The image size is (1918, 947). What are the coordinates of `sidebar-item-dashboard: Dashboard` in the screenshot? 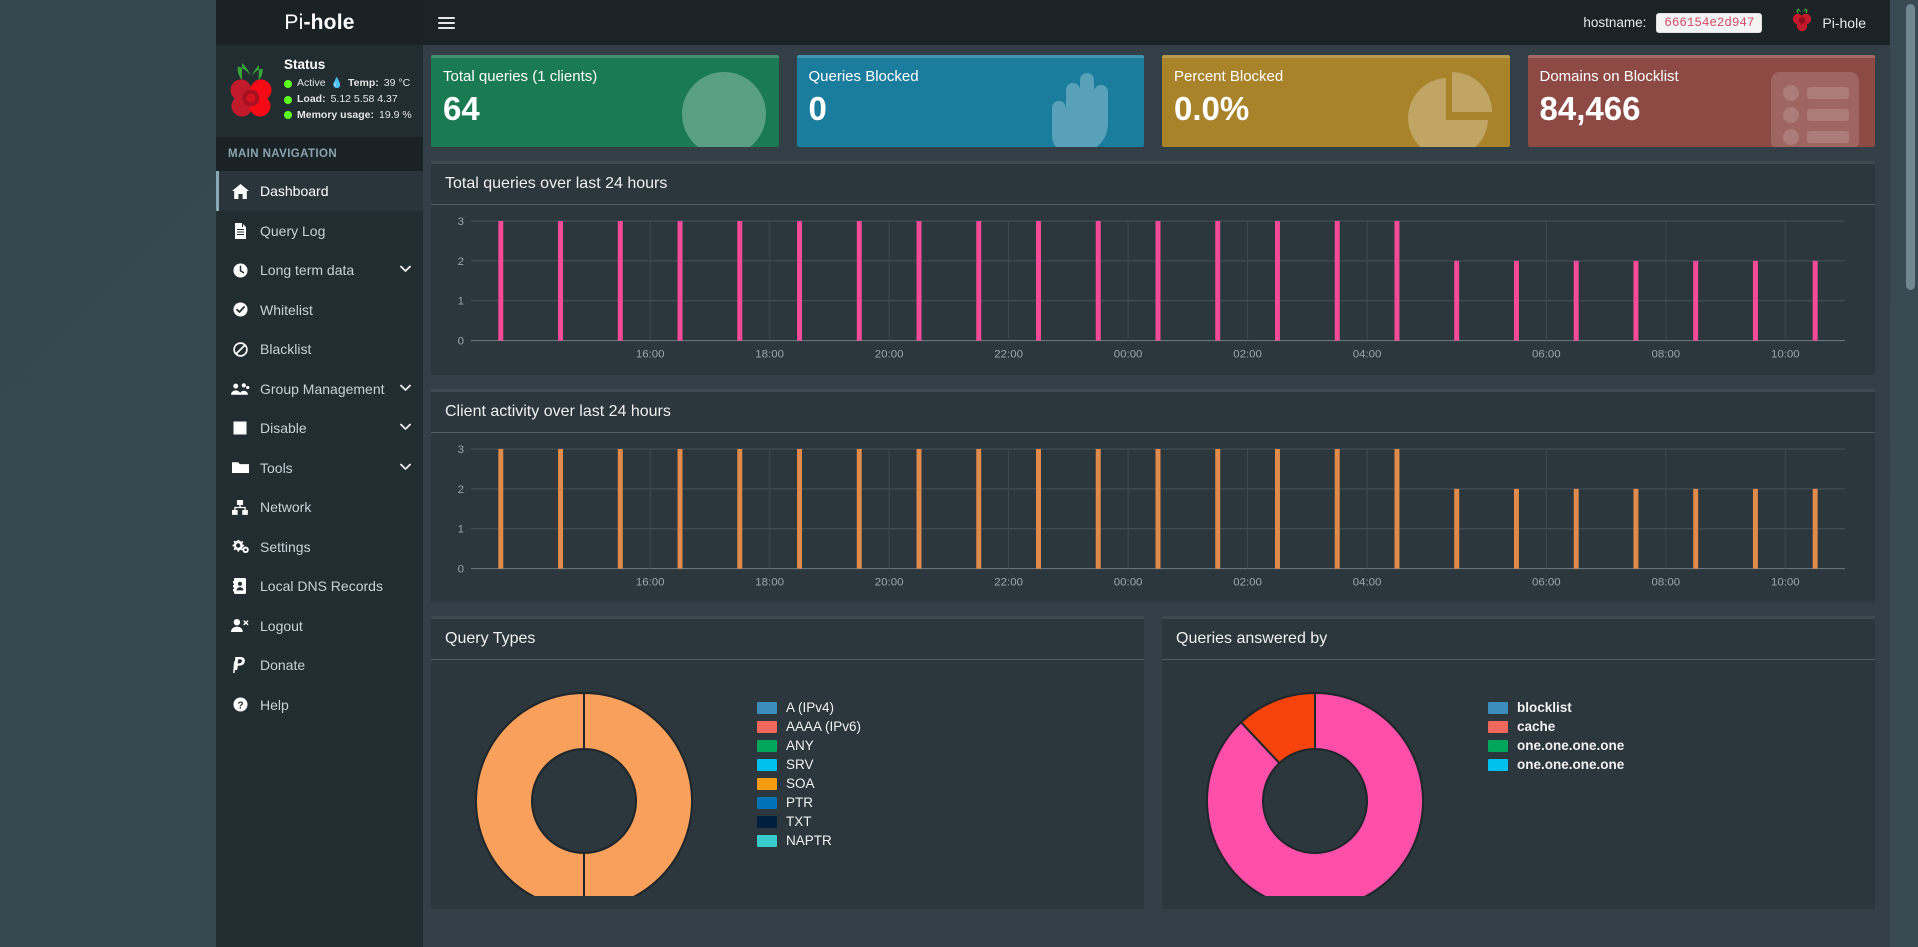 It's located at (319, 191).